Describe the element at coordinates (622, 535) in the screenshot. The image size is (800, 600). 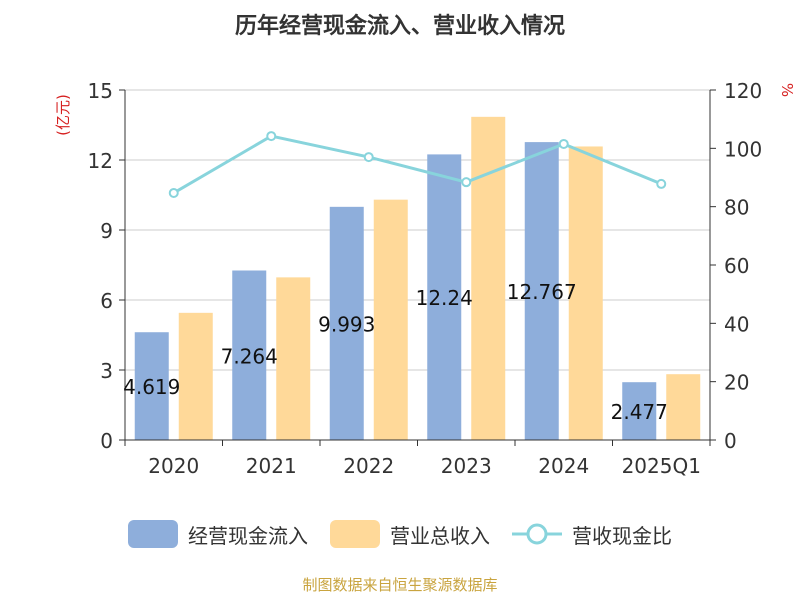
I see `legend-label-ratio: 营收现金比` at that location.